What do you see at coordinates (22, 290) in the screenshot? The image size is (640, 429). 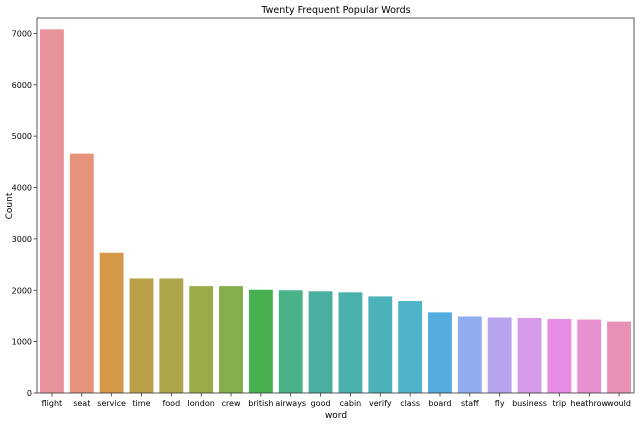 I see `y-tick-label: 2000` at bounding box center [22, 290].